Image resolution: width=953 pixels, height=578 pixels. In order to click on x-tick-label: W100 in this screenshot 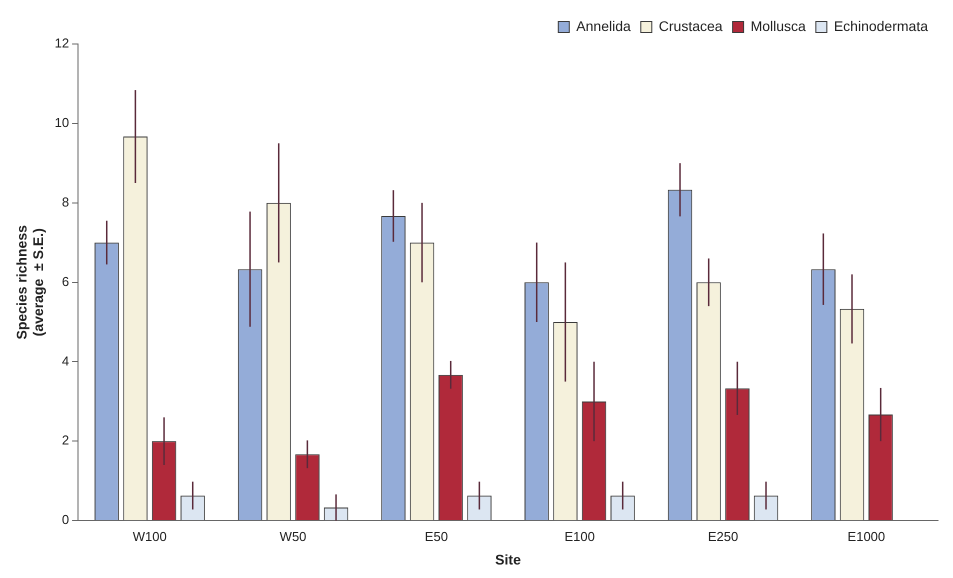, I will do `click(149, 536)`.